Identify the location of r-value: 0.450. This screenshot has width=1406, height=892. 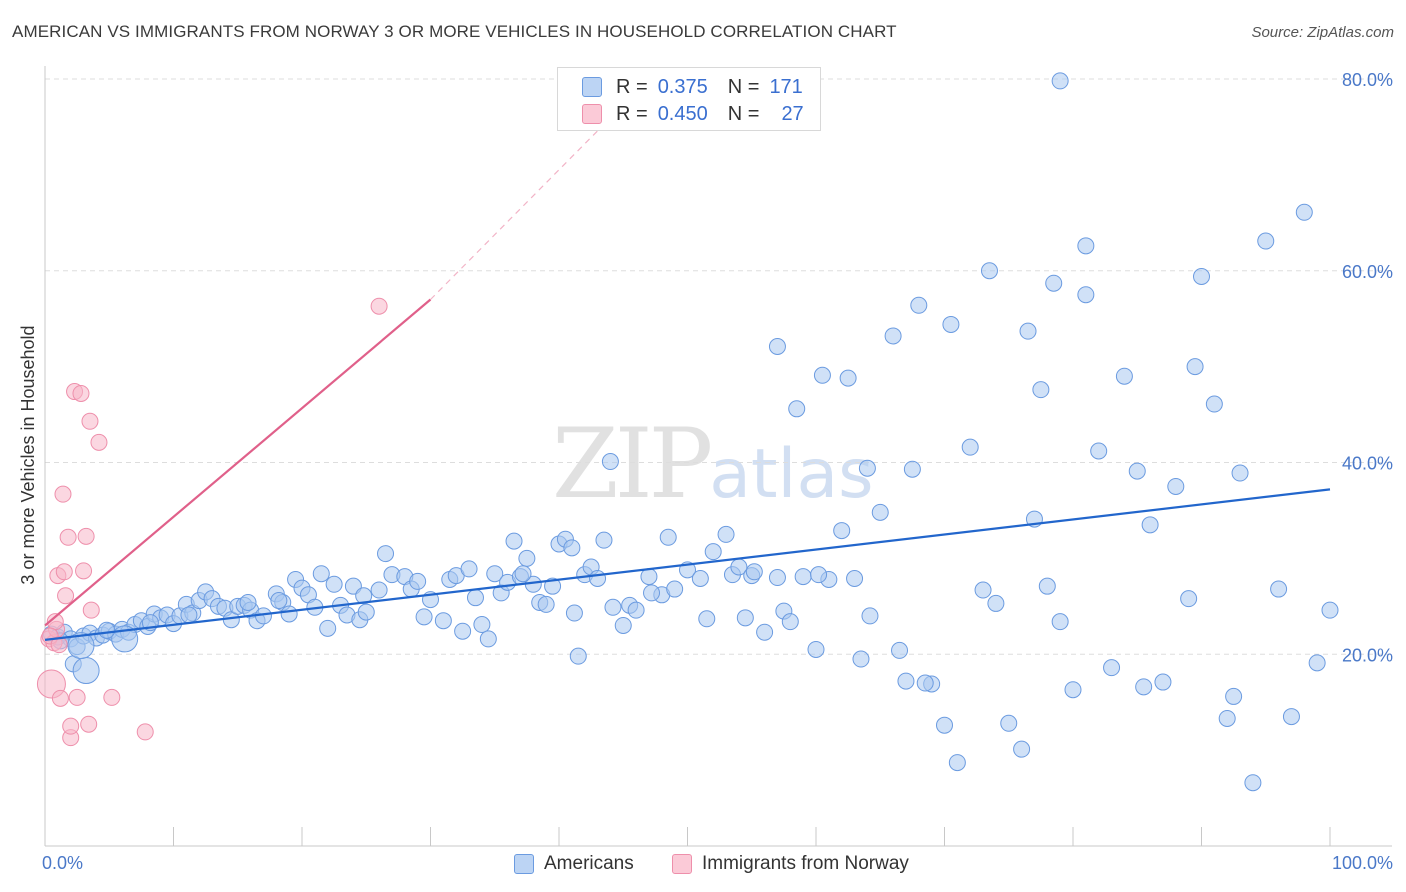
(682, 113).